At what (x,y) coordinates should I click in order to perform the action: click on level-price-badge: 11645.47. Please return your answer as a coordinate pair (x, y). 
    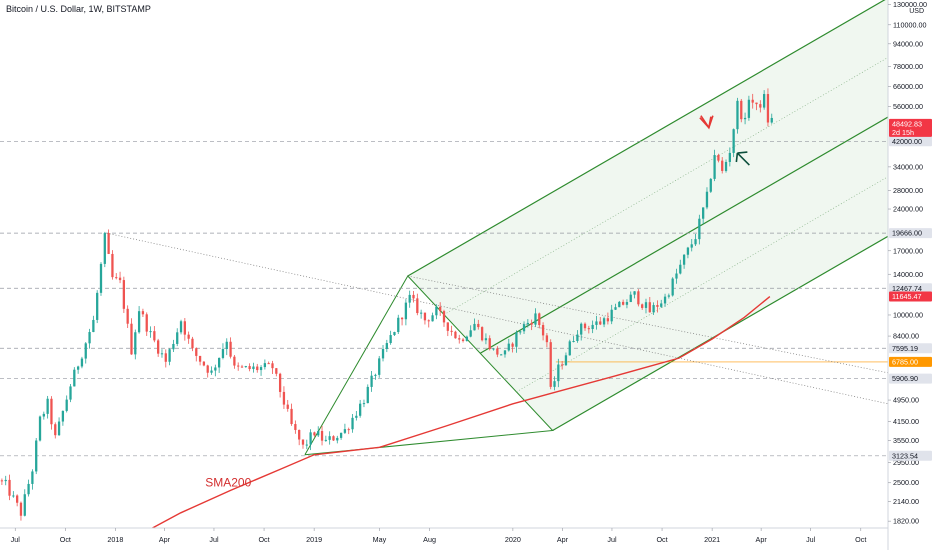
    Looking at the image, I should click on (910, 296).